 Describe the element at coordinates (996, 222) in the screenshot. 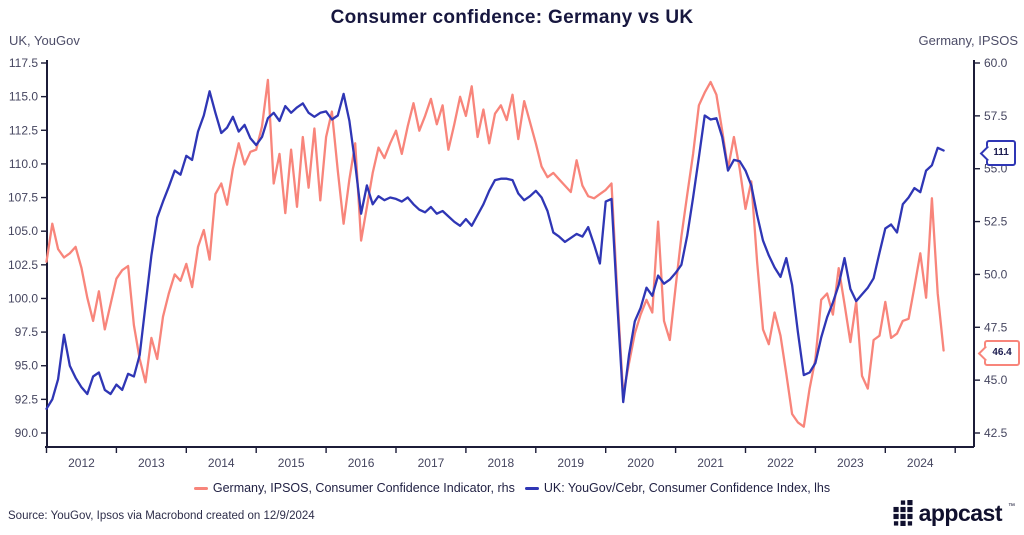

I see `right-axis-tick-label: 52.5` at that location.